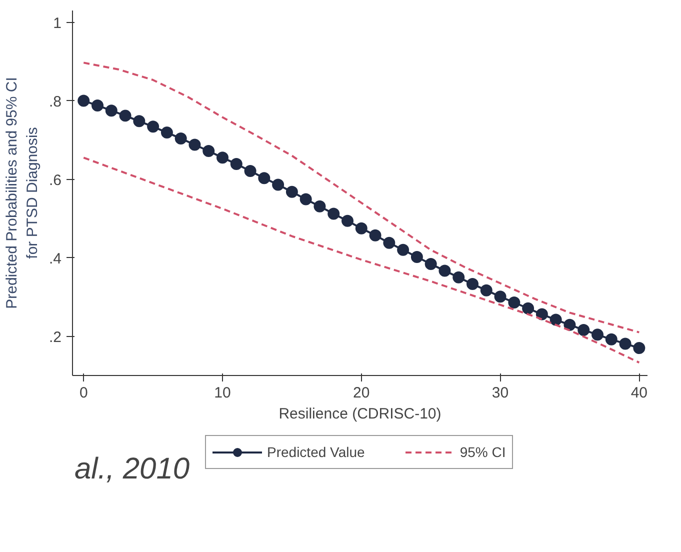 The width and height of the screenshot is (681, 552). What do you see at coordinates (132, 469) in the screenshot?
I see `text: al., 2010` at bounding box center [132, 469].